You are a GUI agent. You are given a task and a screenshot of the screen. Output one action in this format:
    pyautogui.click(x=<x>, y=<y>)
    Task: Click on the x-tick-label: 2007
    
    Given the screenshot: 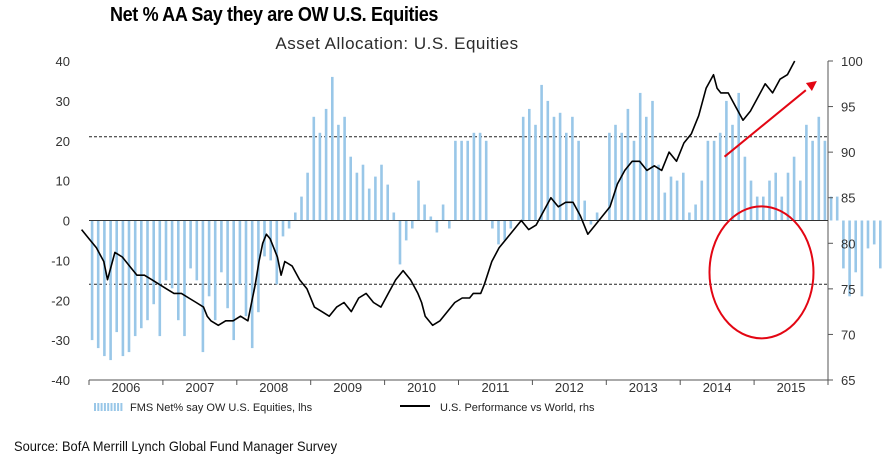 What is the action you would take?
    pyautogui.click(x=199, y=387)
    